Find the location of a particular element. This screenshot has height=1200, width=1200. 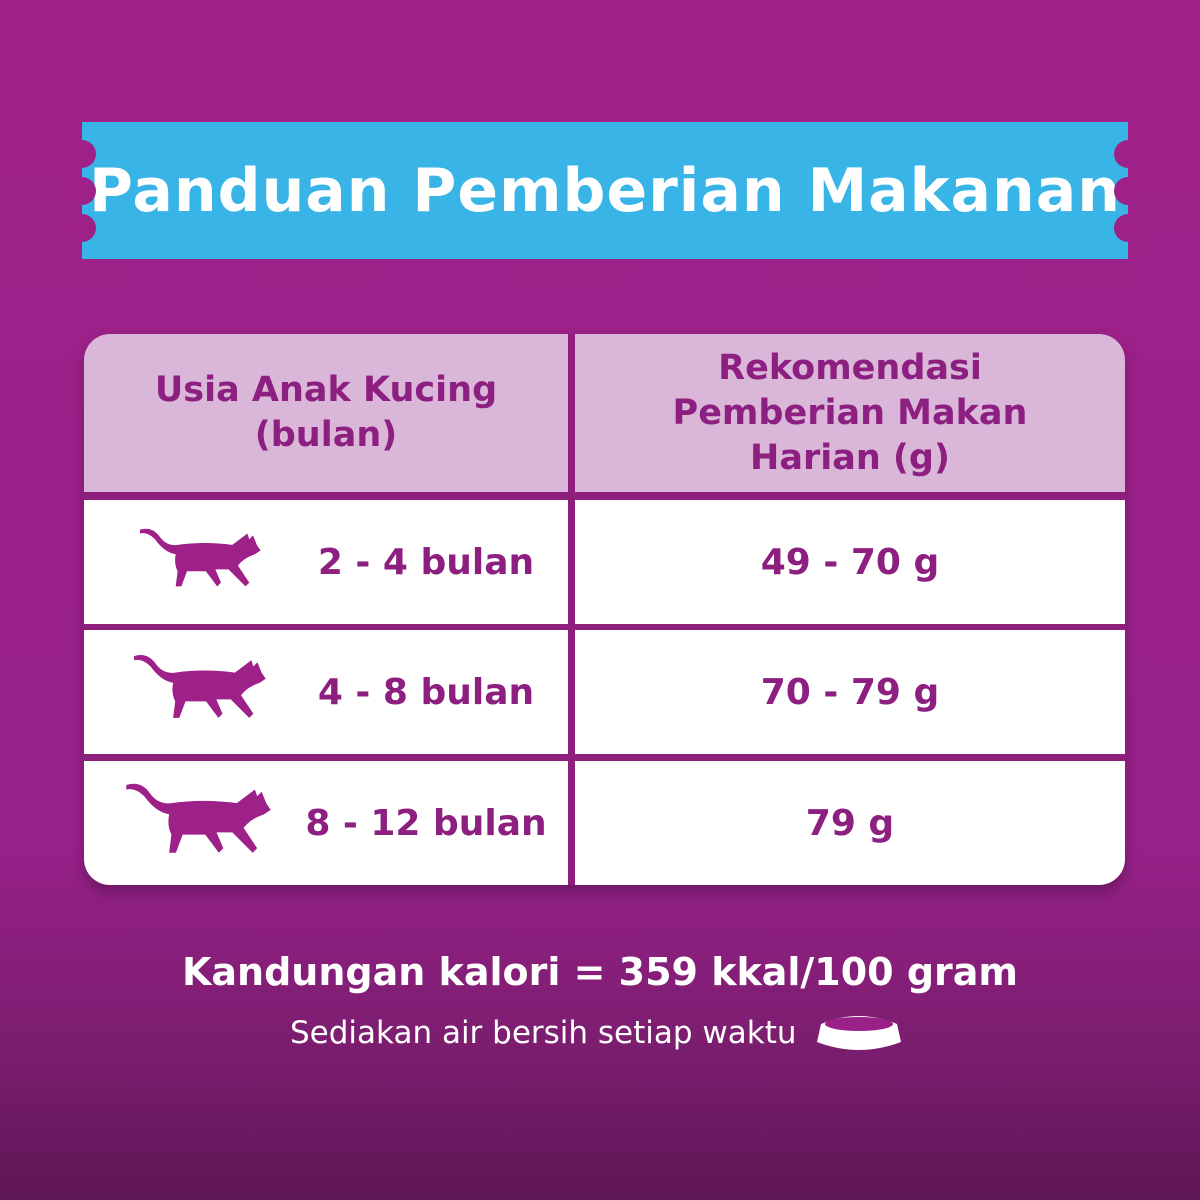

bowl-icon is located at coordinates (858, 1033).